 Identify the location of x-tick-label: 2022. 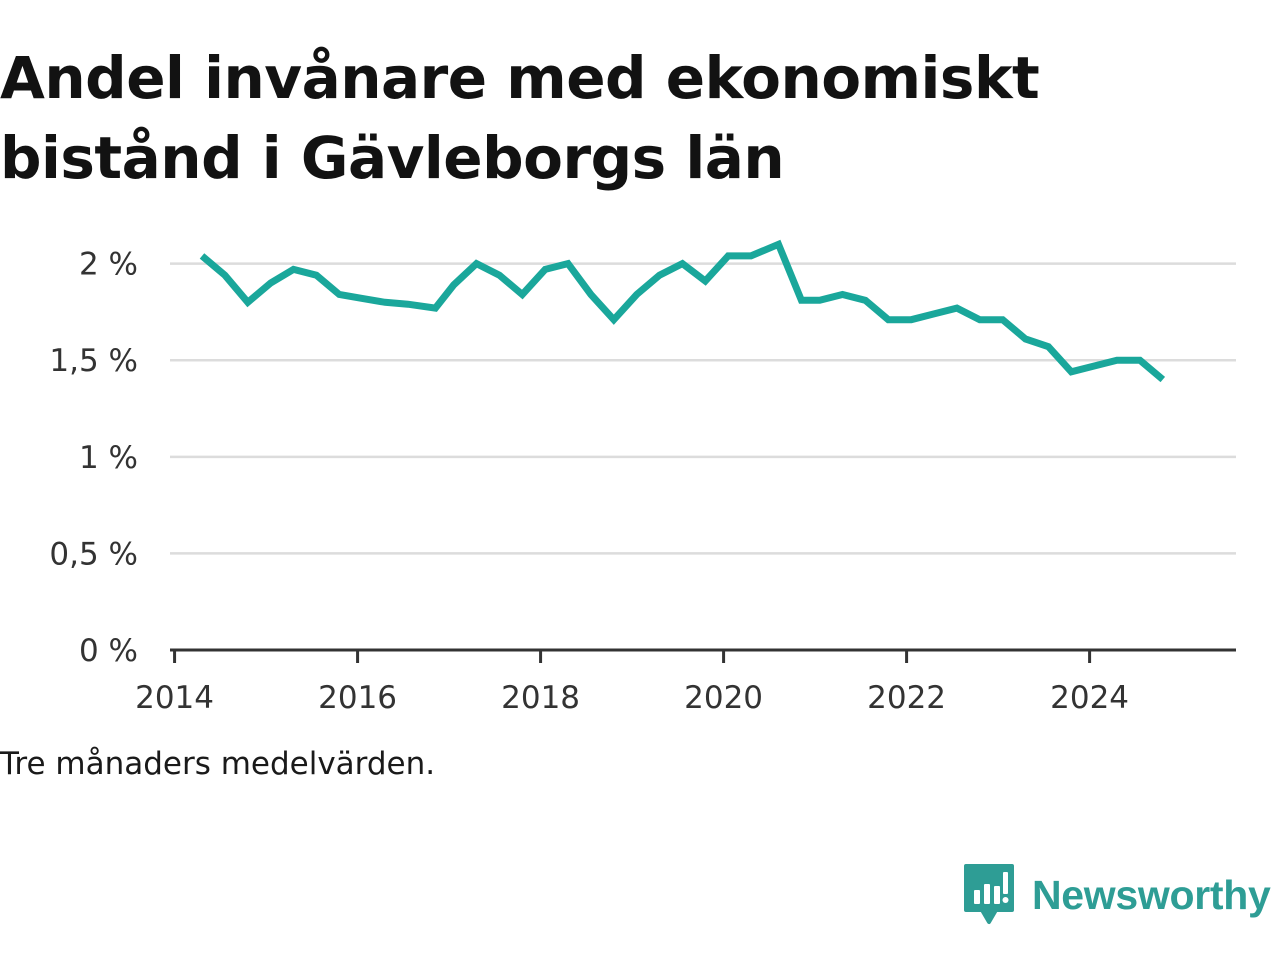
(906, 698).